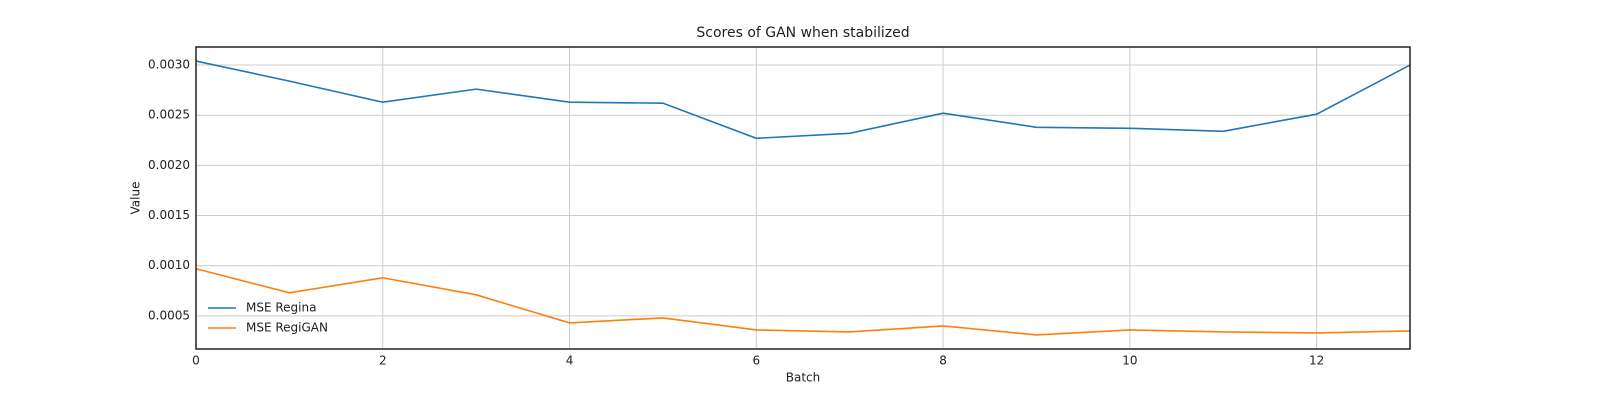 The height and width of the screenshot is (400, 1600). I want to click on y-tick-label: 0.0015, so click(169, 215).